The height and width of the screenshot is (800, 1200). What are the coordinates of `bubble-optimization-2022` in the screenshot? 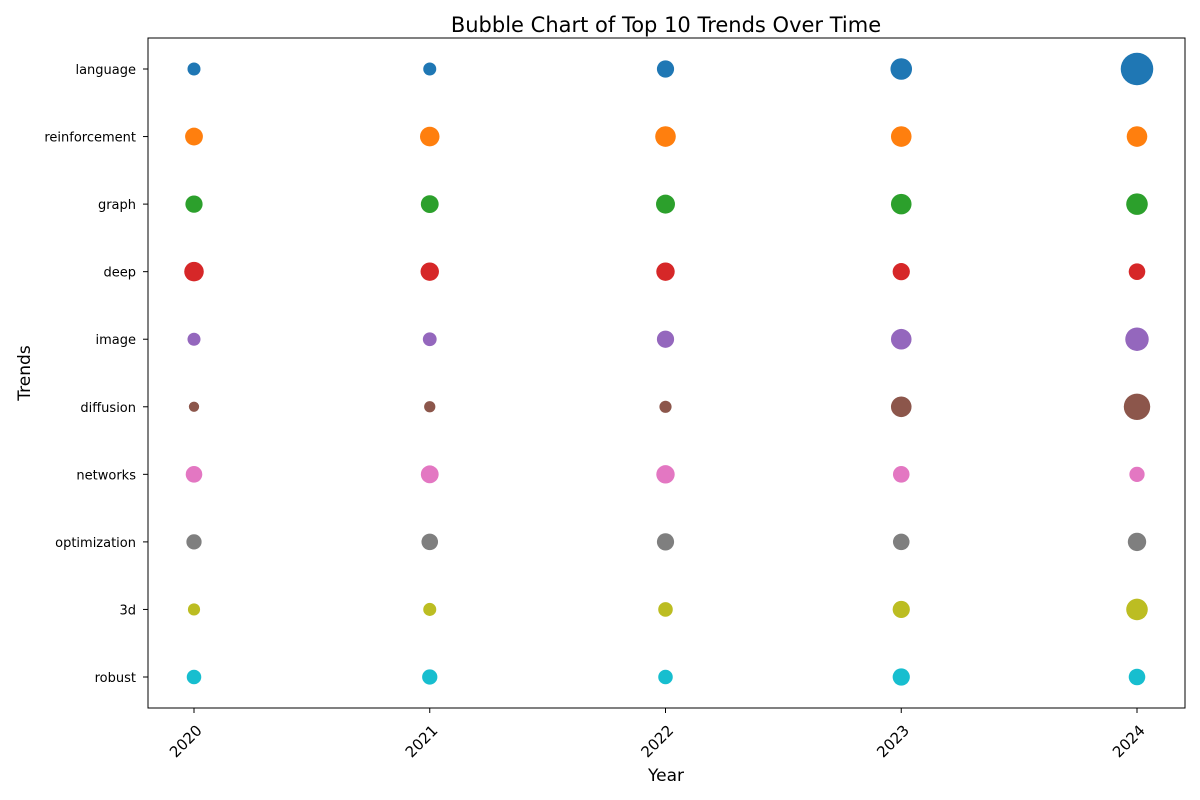 It's located at (665, 542).